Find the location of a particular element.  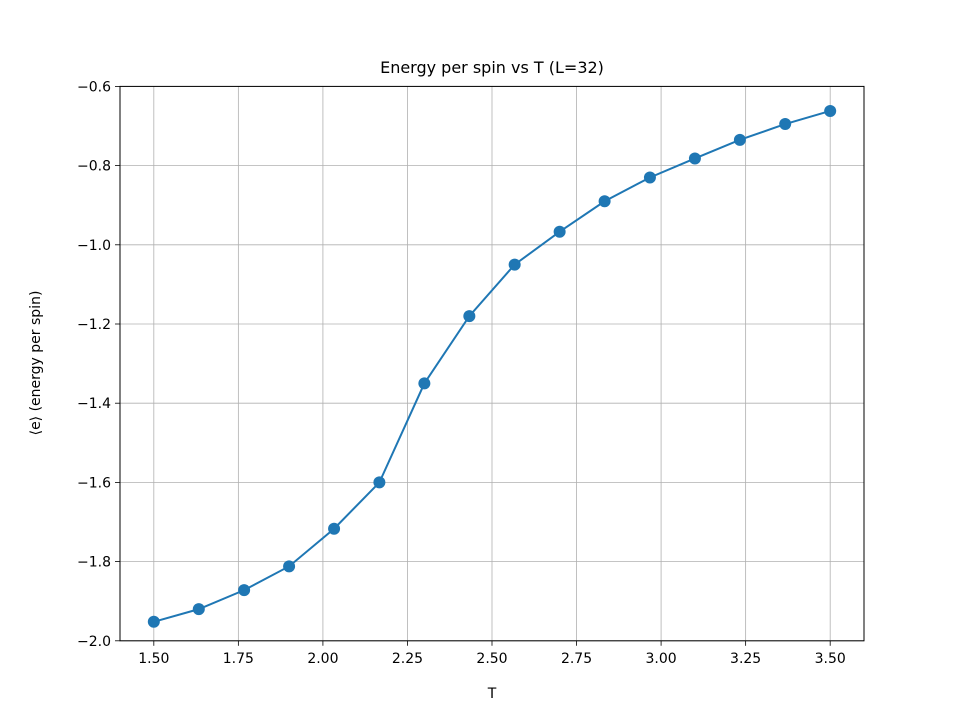

x-axis-label: T is located at coordinates (492, 694).